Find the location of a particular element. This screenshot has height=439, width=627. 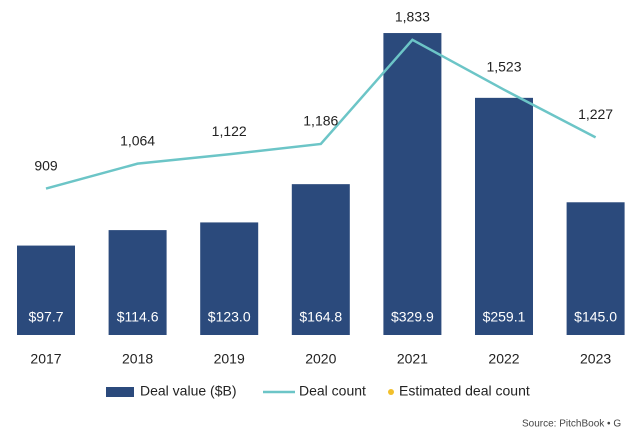

line-value-label: 1,833 is located at coordinates (412, 16).